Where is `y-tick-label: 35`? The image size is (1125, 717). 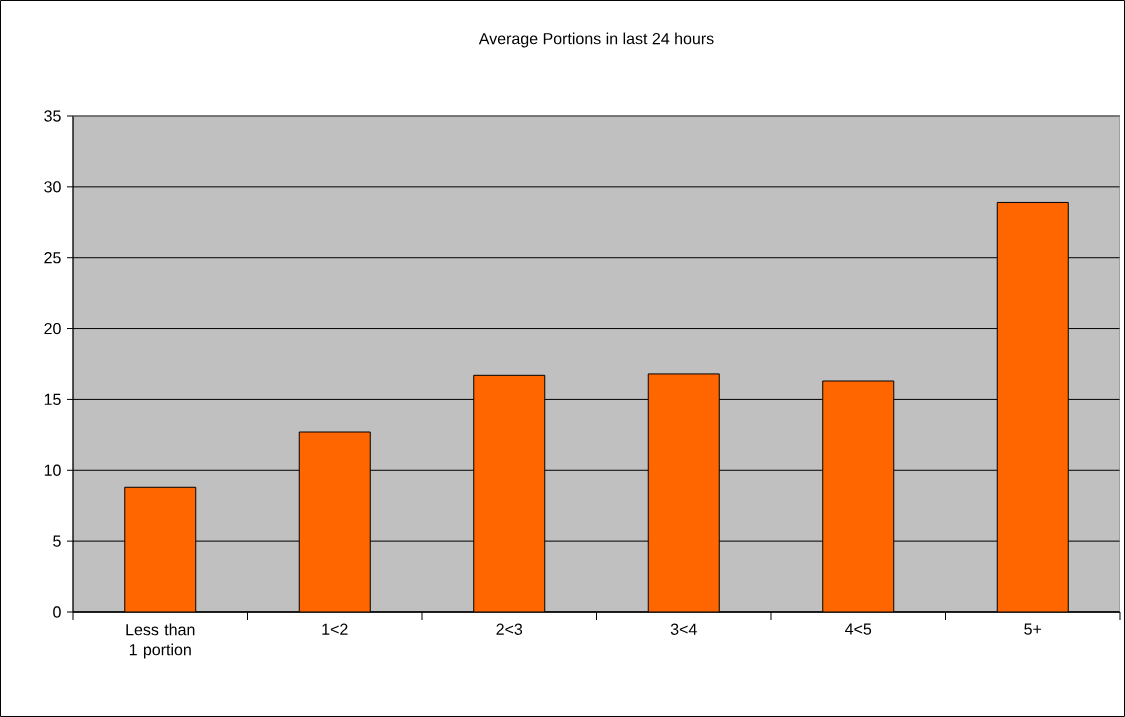 y-tick-label: 35 is located at coordinates (52, 116).